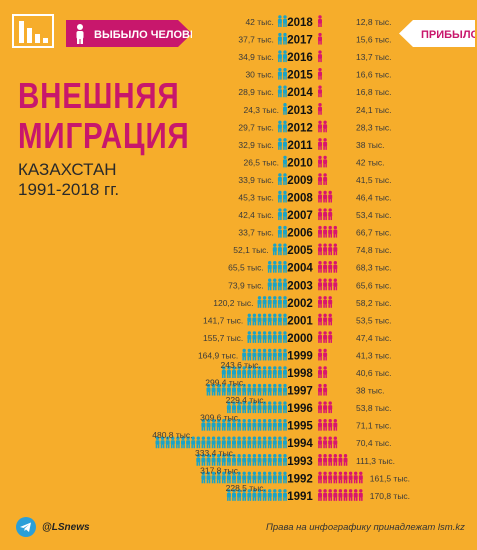  Describe the element at coordinates (129, 33) in the screenshot. I see `outflow-legend-badge: ВЫБЫЛО ЧЕЛОВЕК` at that location.